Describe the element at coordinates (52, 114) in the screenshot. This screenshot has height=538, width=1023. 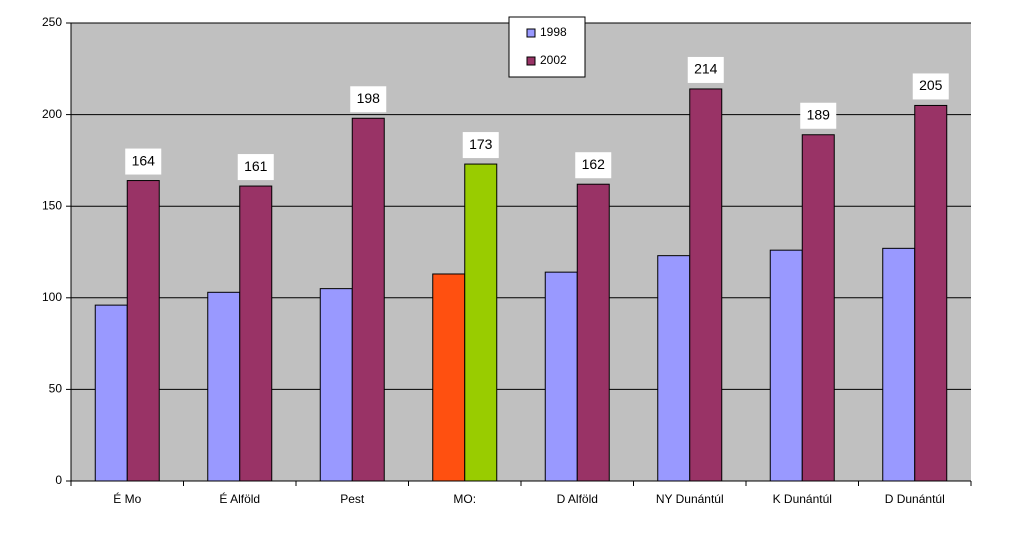
I see `y-tick-label: 200` at that location.